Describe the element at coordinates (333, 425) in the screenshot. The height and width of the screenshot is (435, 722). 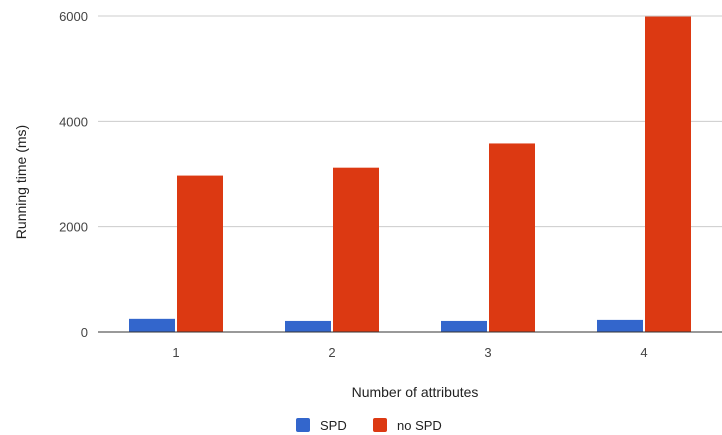
I see `legend-label-spd: SPD` at that location.